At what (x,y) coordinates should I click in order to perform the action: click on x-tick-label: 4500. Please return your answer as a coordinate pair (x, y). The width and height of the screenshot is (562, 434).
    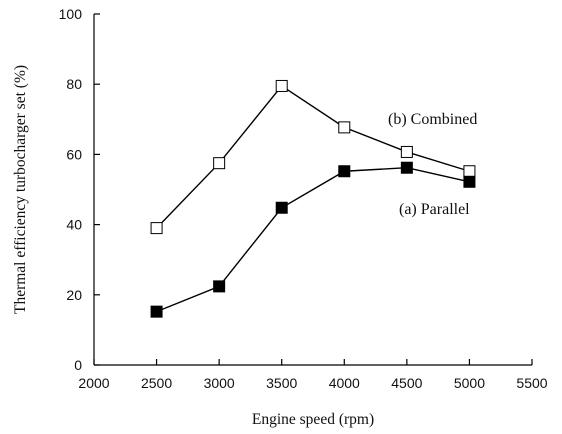
    Looking at the image, I should click on (406, 383).